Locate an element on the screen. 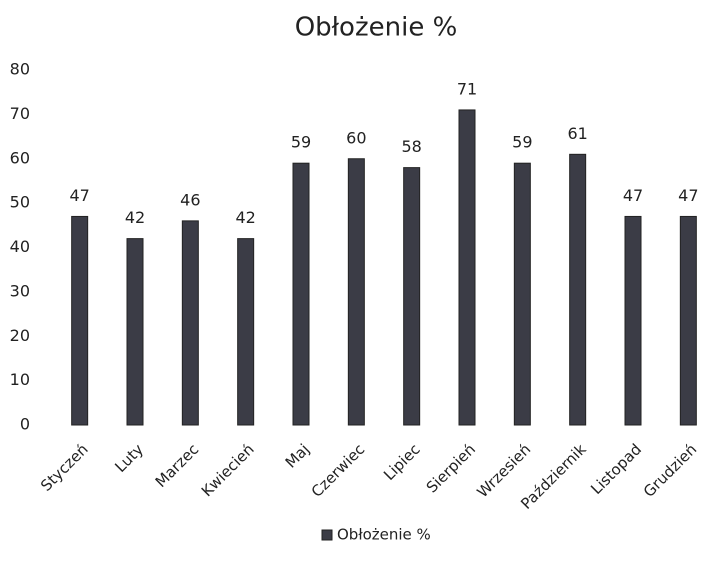  y-tick-label: 0 is located at coordinates (25, 424).